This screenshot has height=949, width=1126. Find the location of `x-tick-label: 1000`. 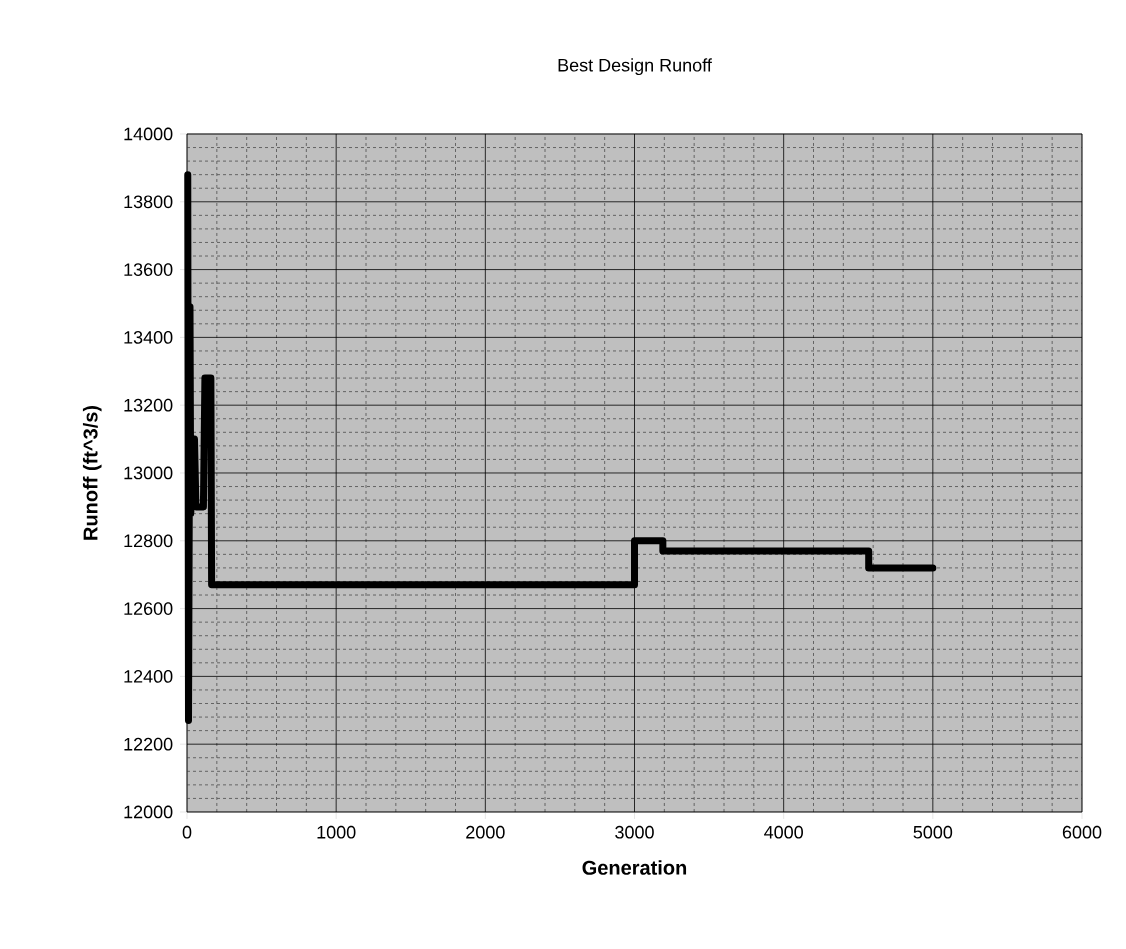

x-tick-label: 1000 is located at coordinates (336, 832).